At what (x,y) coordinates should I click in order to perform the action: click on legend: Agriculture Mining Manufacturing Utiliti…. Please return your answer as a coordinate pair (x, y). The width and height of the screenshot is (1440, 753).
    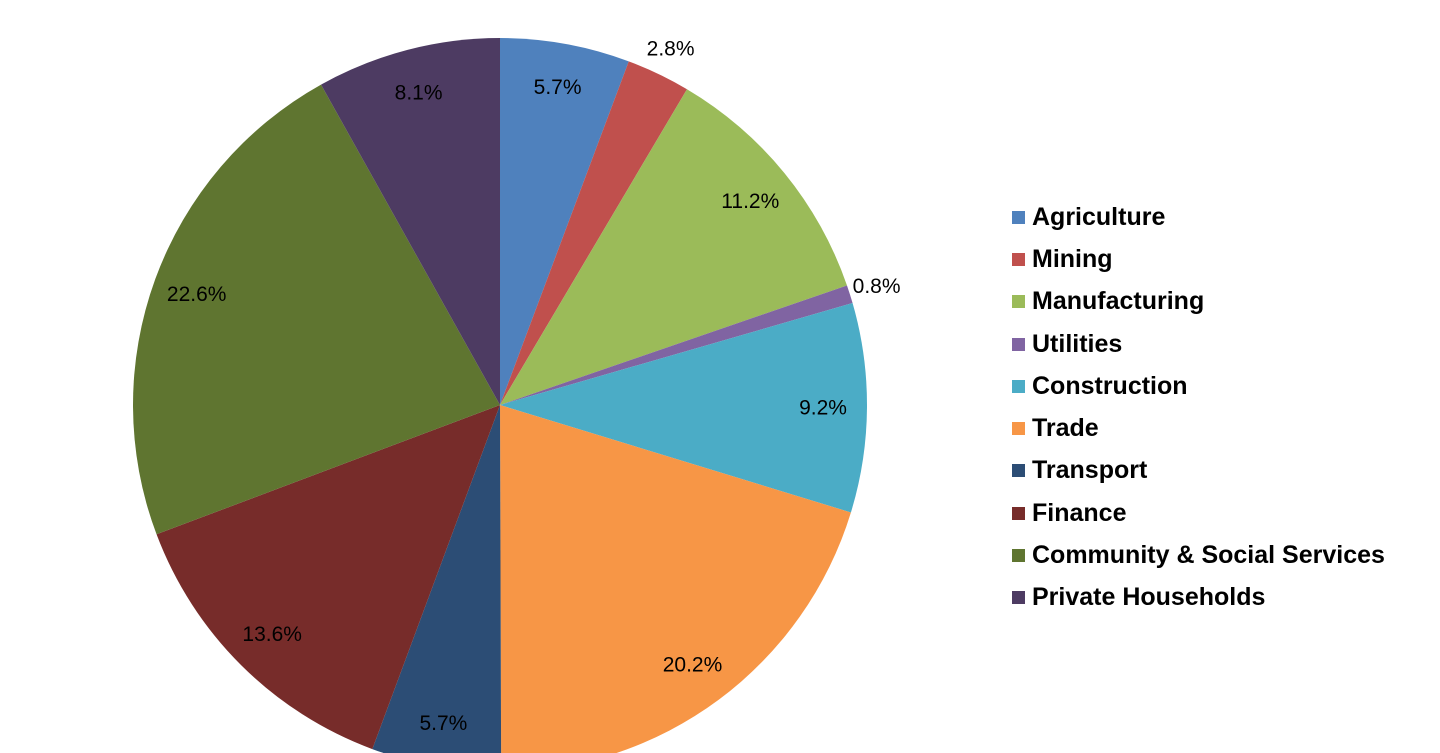
    Looking at the image, I should click on (1198, 407).